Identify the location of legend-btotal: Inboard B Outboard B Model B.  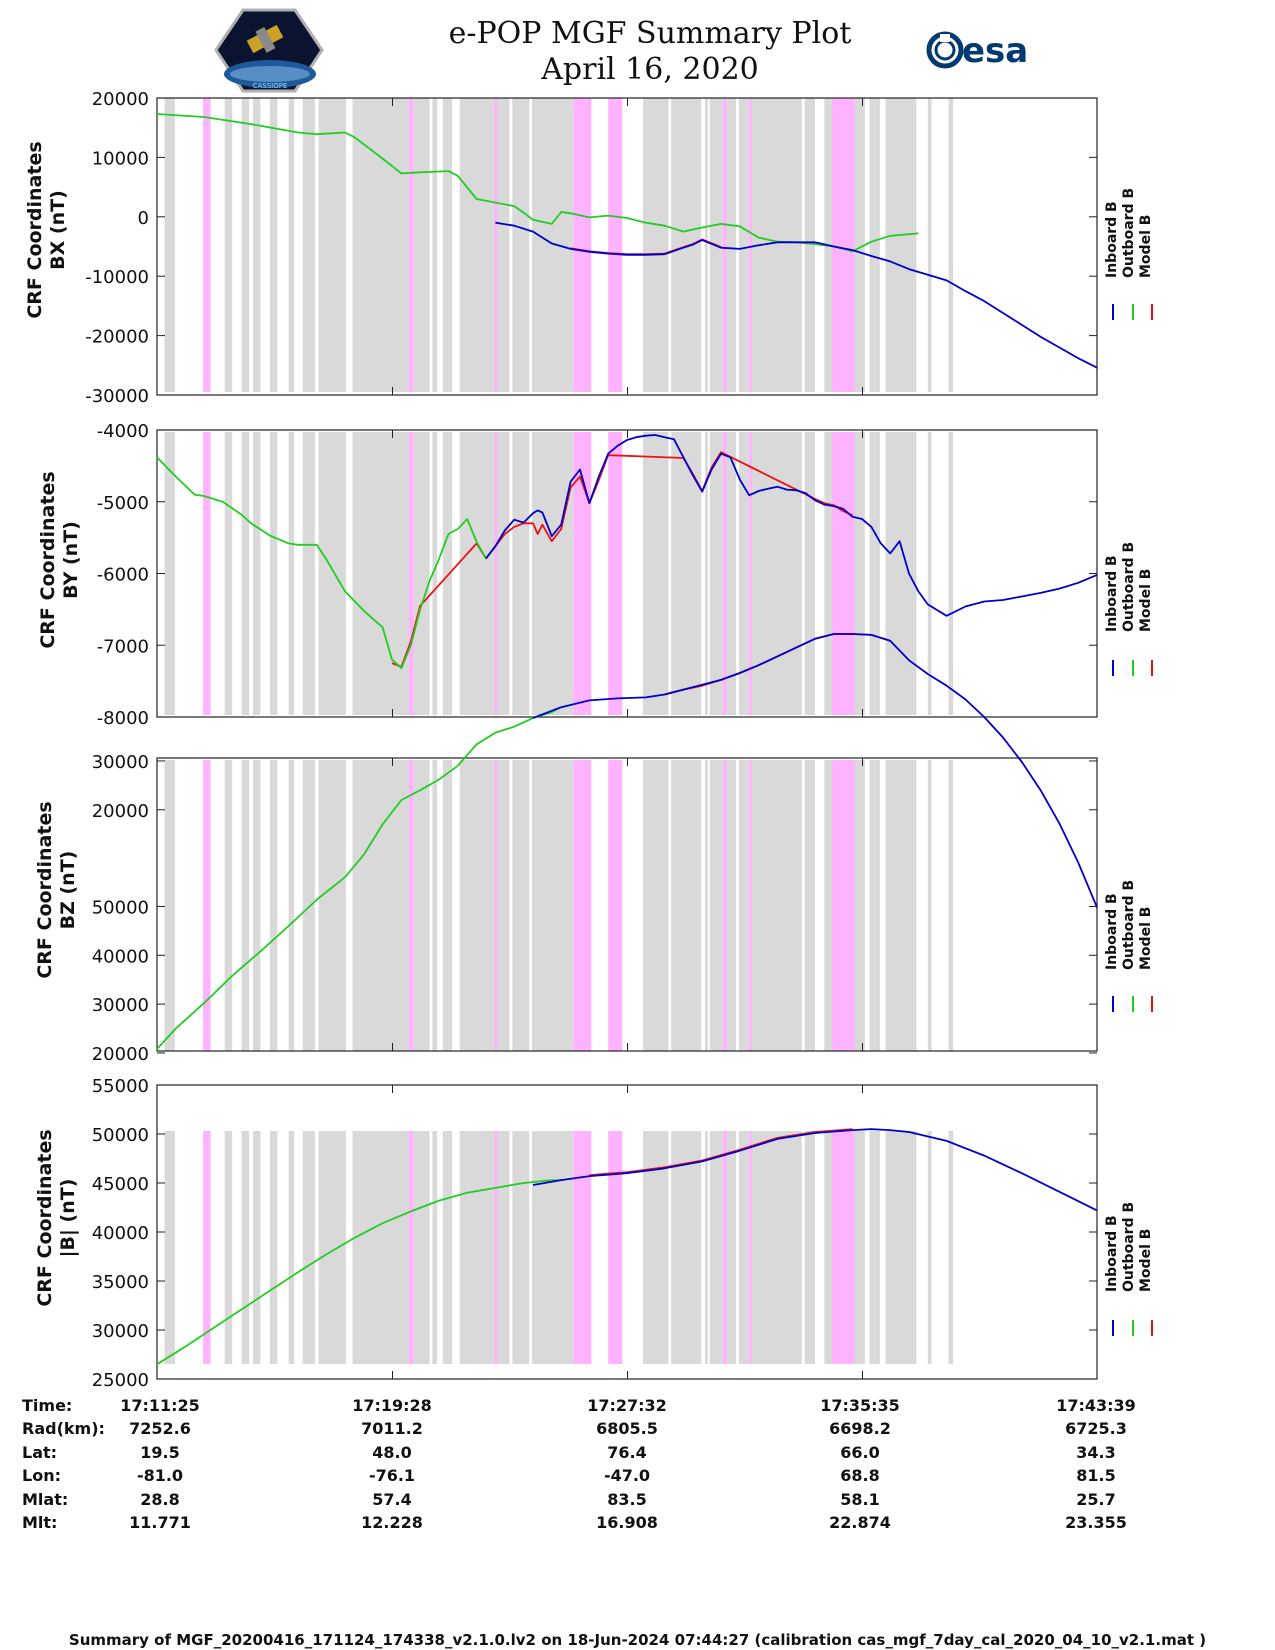
(1129, 1246).